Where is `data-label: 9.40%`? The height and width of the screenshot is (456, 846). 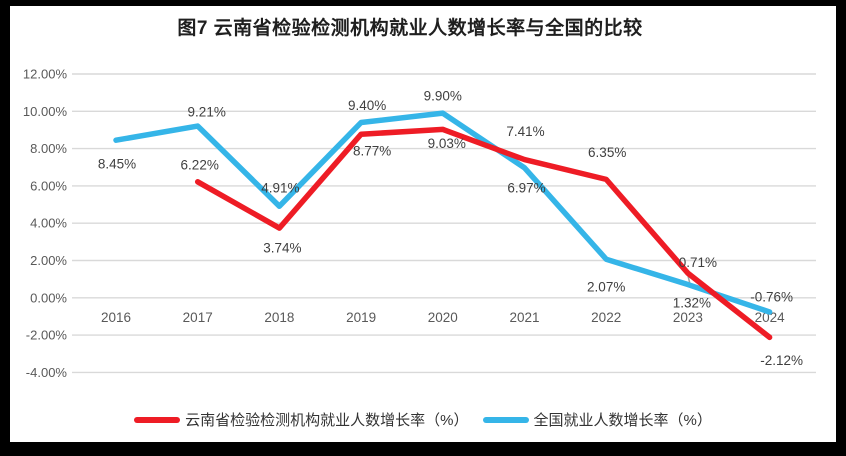
data-label: 9.40% is located at coordinates (367, 105).